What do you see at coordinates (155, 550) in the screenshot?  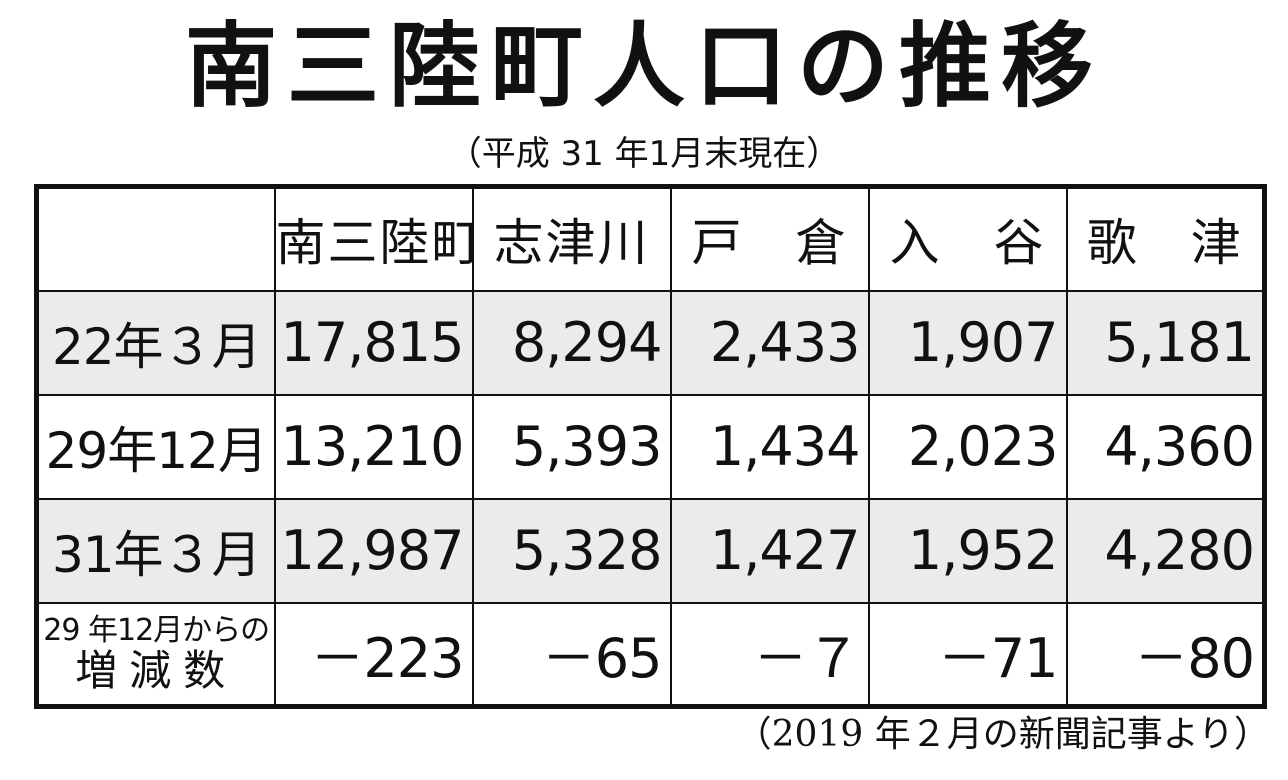 I see `row-label: 31年３月` at bounding box center [155, 550].